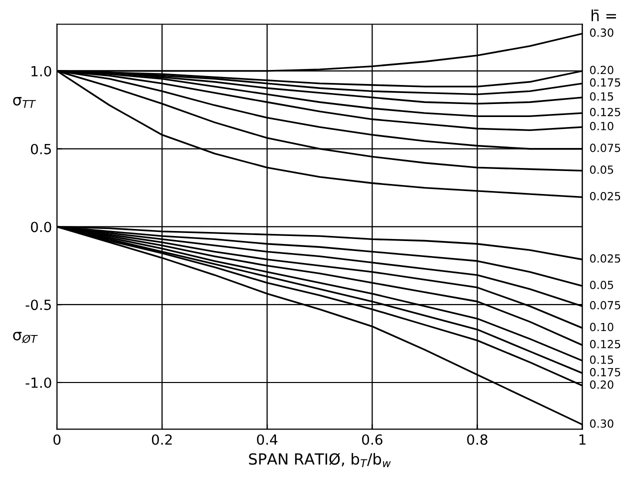 This screenshot has height=485, width=633. What do you see at coordinates (38, 305) in the screenshot?
I see `y-tick-label: -0.5` at bounding box center [38, 305].